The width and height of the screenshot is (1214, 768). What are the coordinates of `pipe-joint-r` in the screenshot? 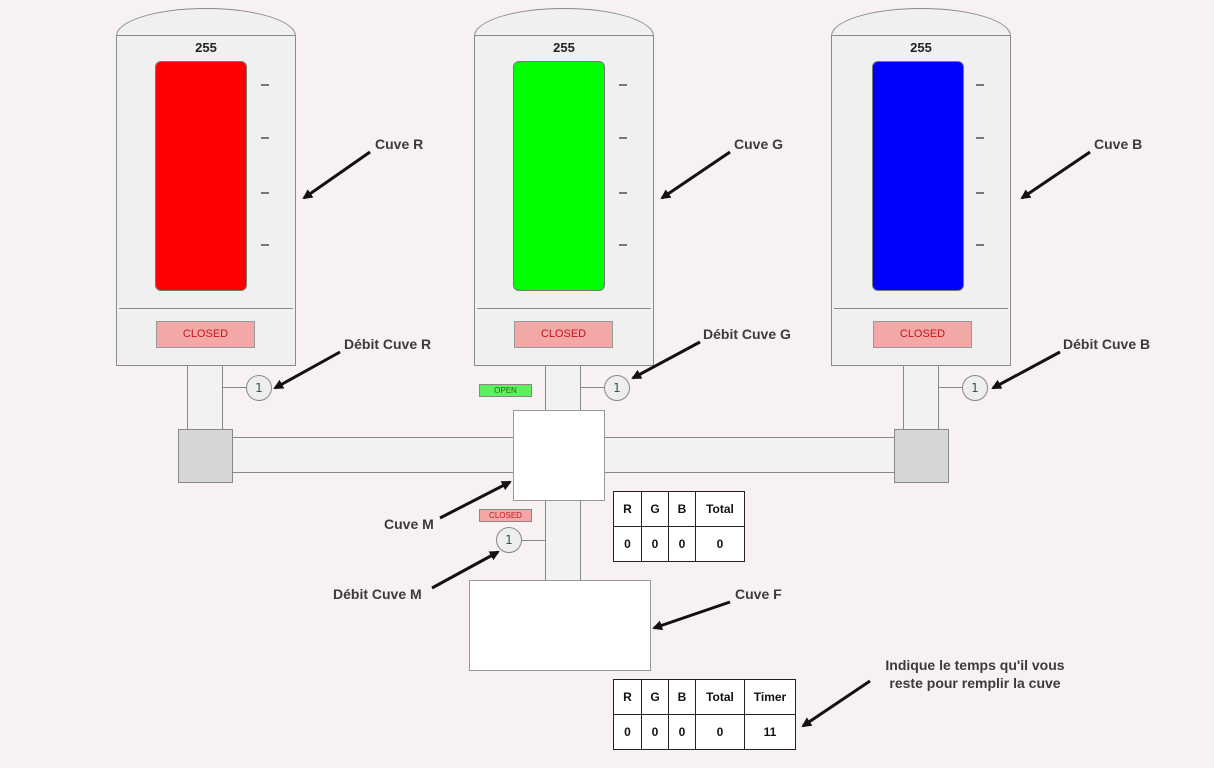 It's located at (205, 456).